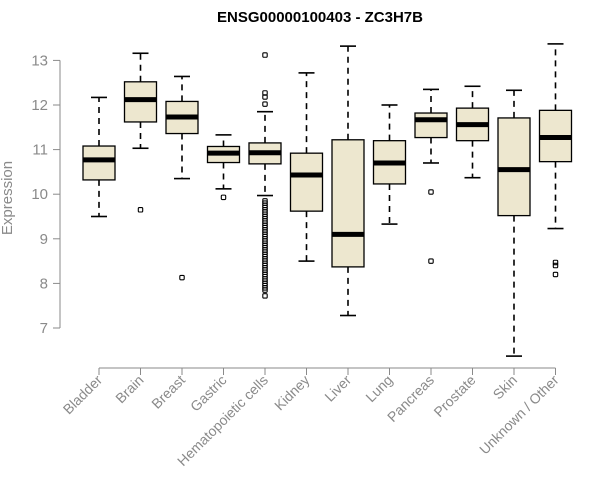 The image size is (600, 500). What do you see at coordinates (337, 388) in the screenshot?
I see `x-tick-label: Liver` at bounding box center [337, 388].